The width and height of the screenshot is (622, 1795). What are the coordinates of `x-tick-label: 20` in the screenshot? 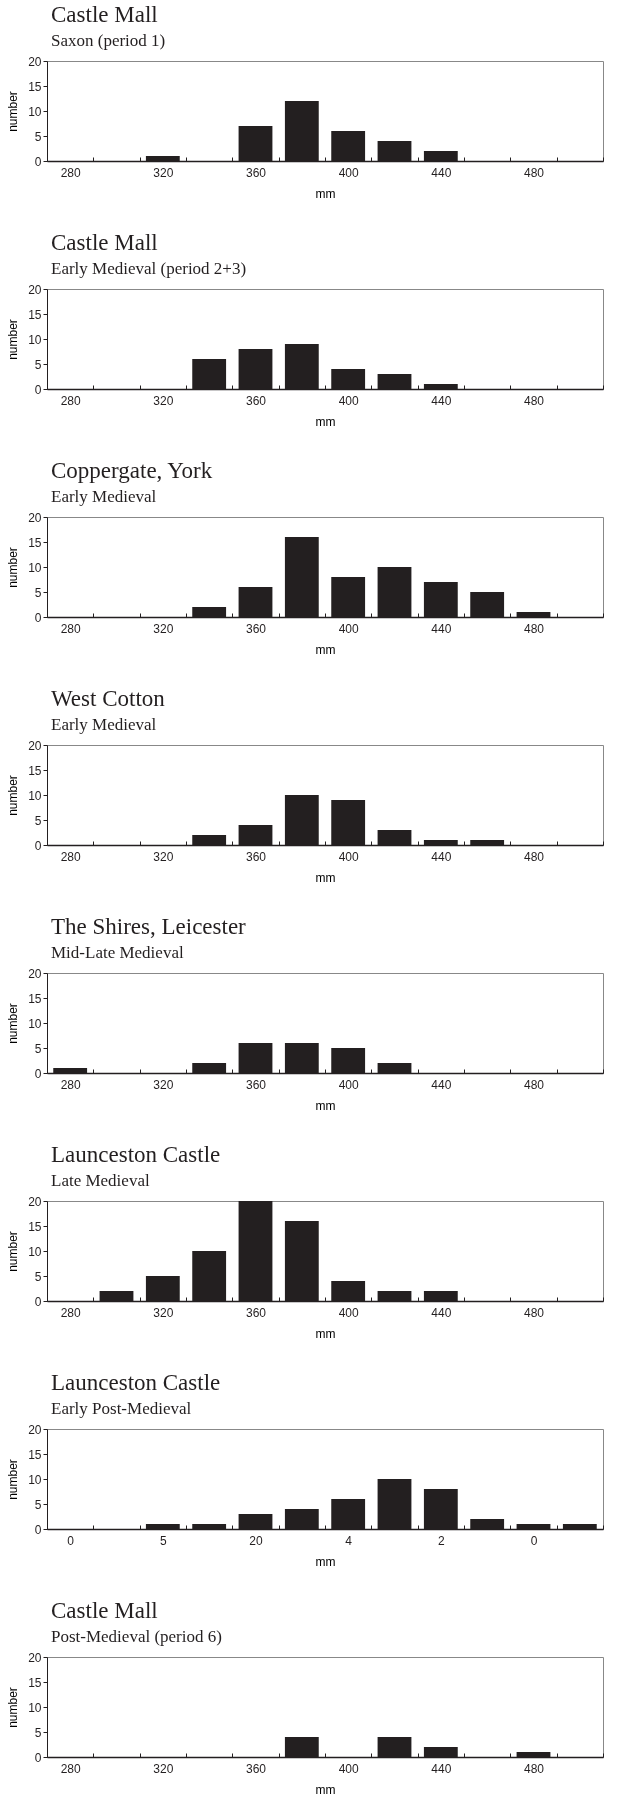 It's located at (256, 1540).